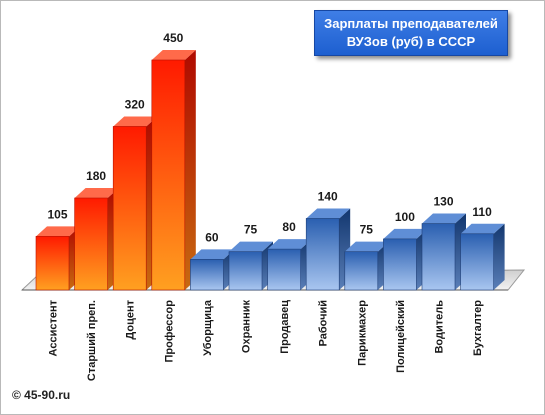 This screenshot has width=545, height=415. I want to click on value-label: 80, so click(289, 227).